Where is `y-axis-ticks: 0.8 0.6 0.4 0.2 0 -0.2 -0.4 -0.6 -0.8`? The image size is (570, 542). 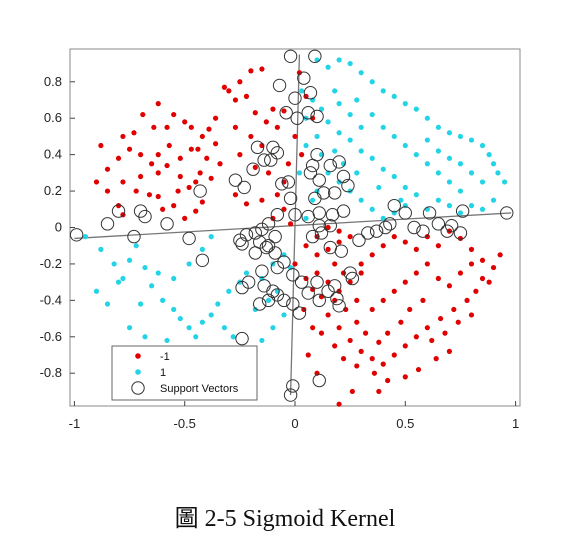
y-axis-ticks: 0.8 0.6 0.4 0.2 0 -0.2 -0.4 -0.6 -0.8 is located at coordinates (57, 227).